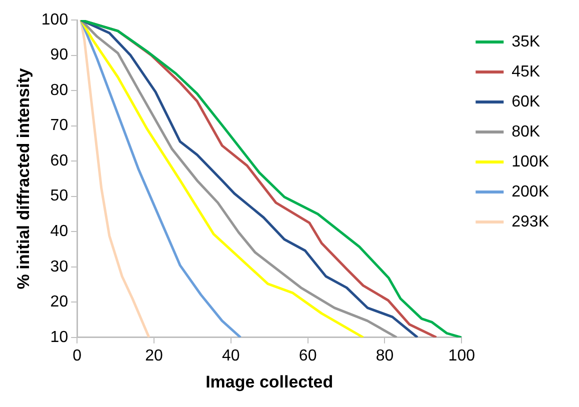  What do you see at coordinates (59, 55) in the screenshot?
I see `y-tick-label: 90` at bounding box center [59, 55].